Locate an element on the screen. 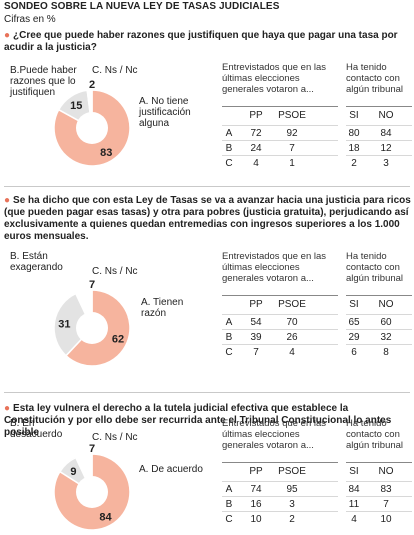 The height and width of the screenshot is (535, 414). cell-no: 10 is located at coordinates (386, 519).